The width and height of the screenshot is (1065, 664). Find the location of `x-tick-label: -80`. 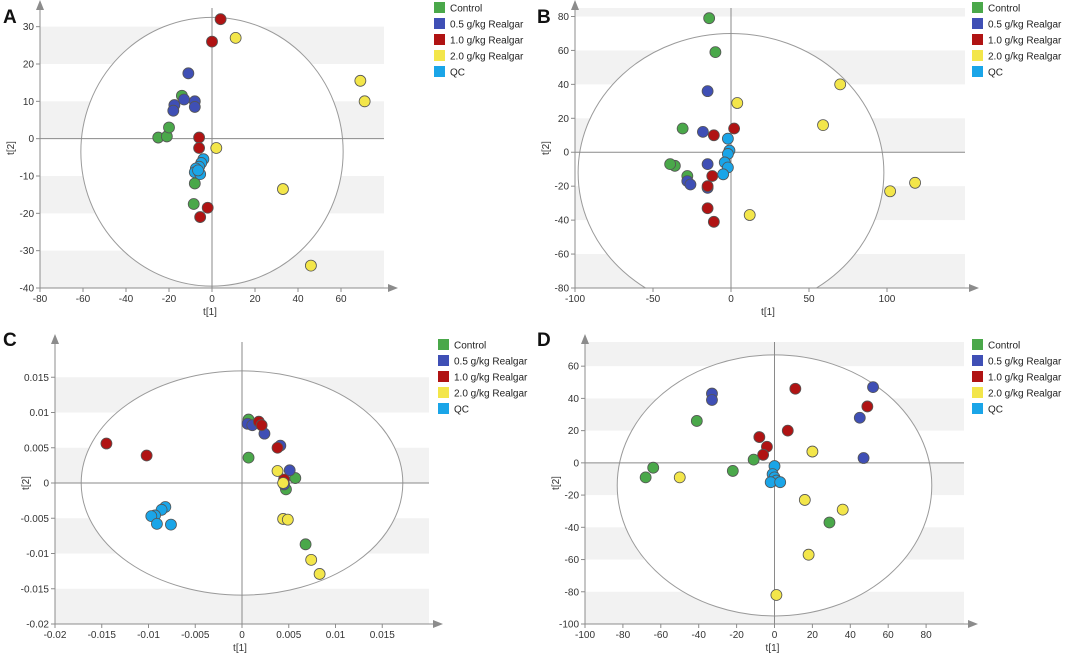

x-tick-label: -80 is located at coordinates (623, 635).